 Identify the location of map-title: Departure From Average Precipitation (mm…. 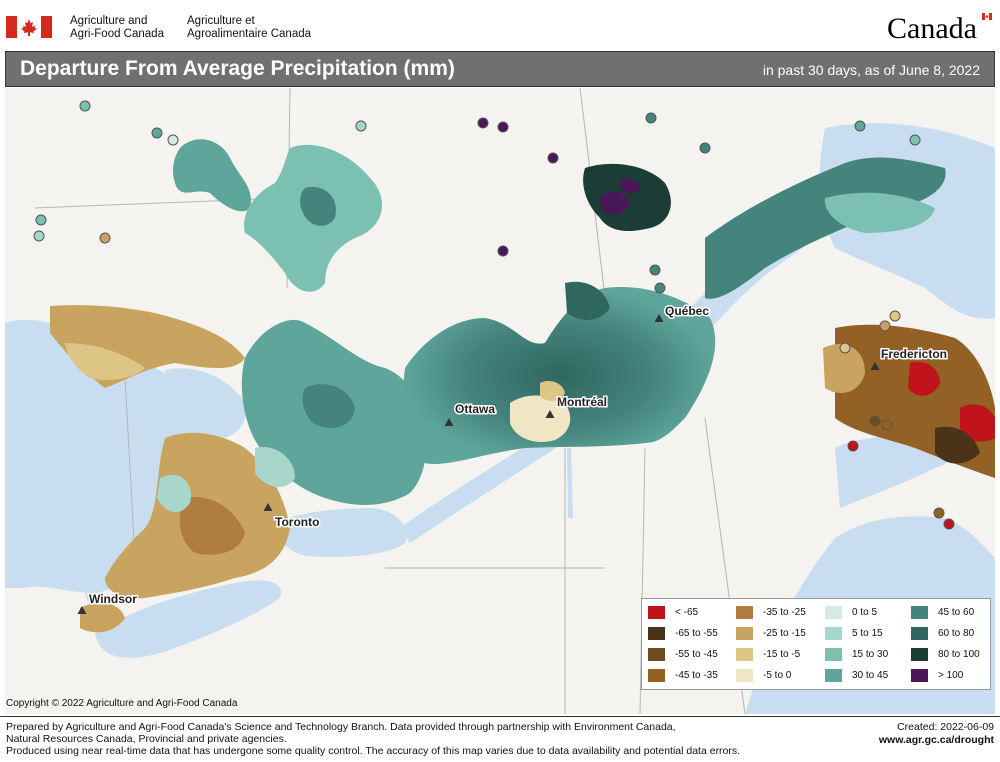
(237, 68).